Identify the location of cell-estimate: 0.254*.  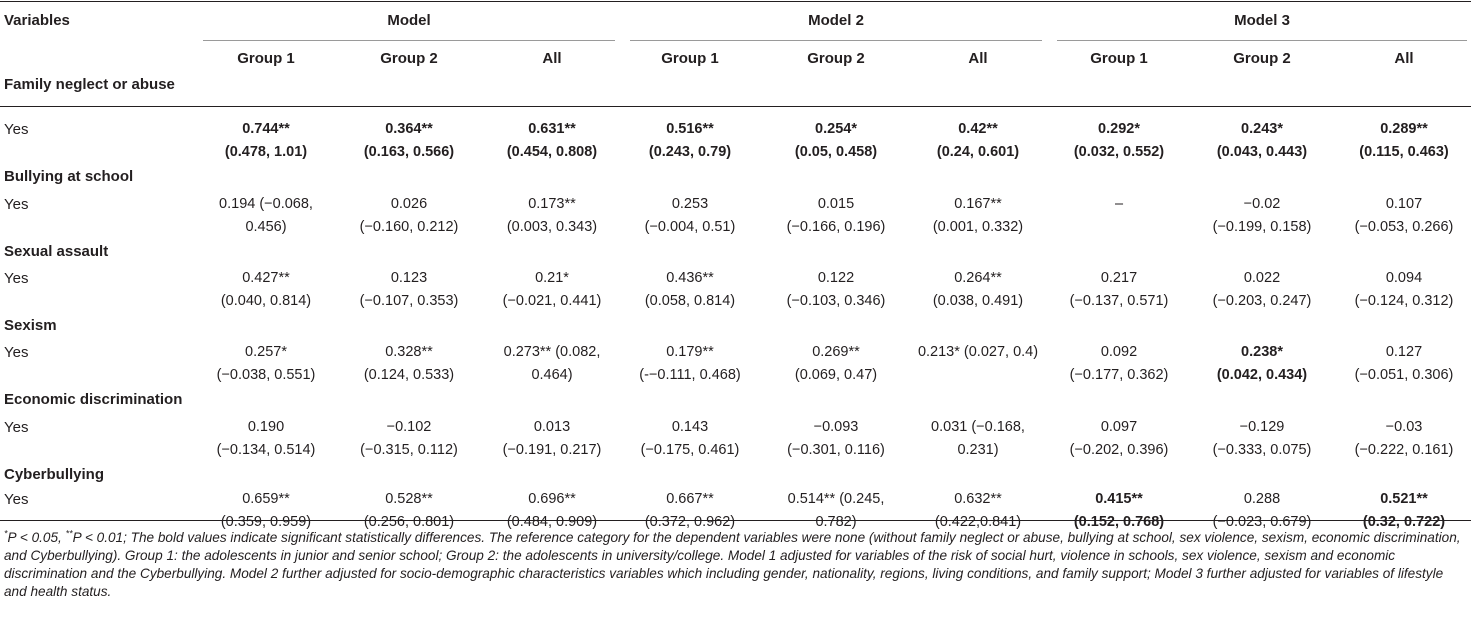
(836, 129).